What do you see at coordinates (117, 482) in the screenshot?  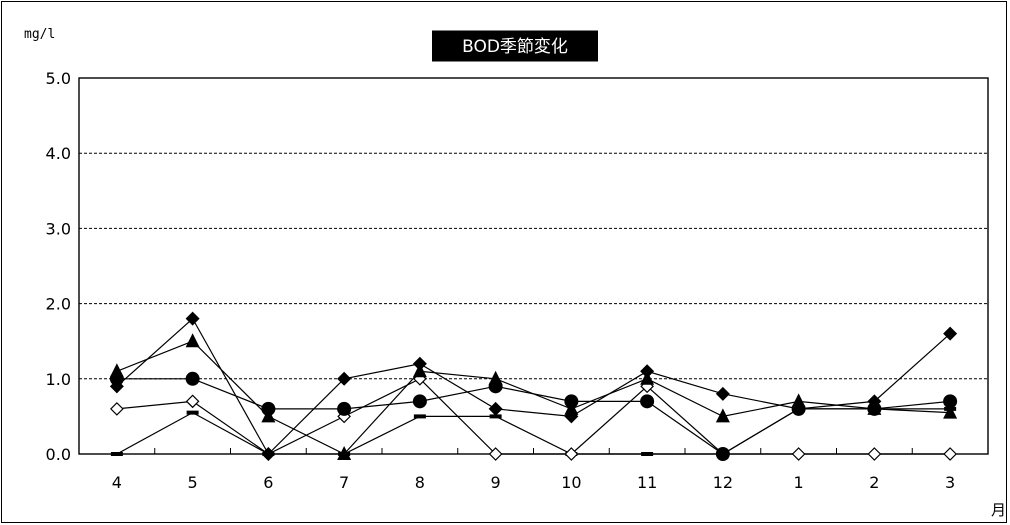 I see `x-tick-label: 4` at bounding box center [117, 482].